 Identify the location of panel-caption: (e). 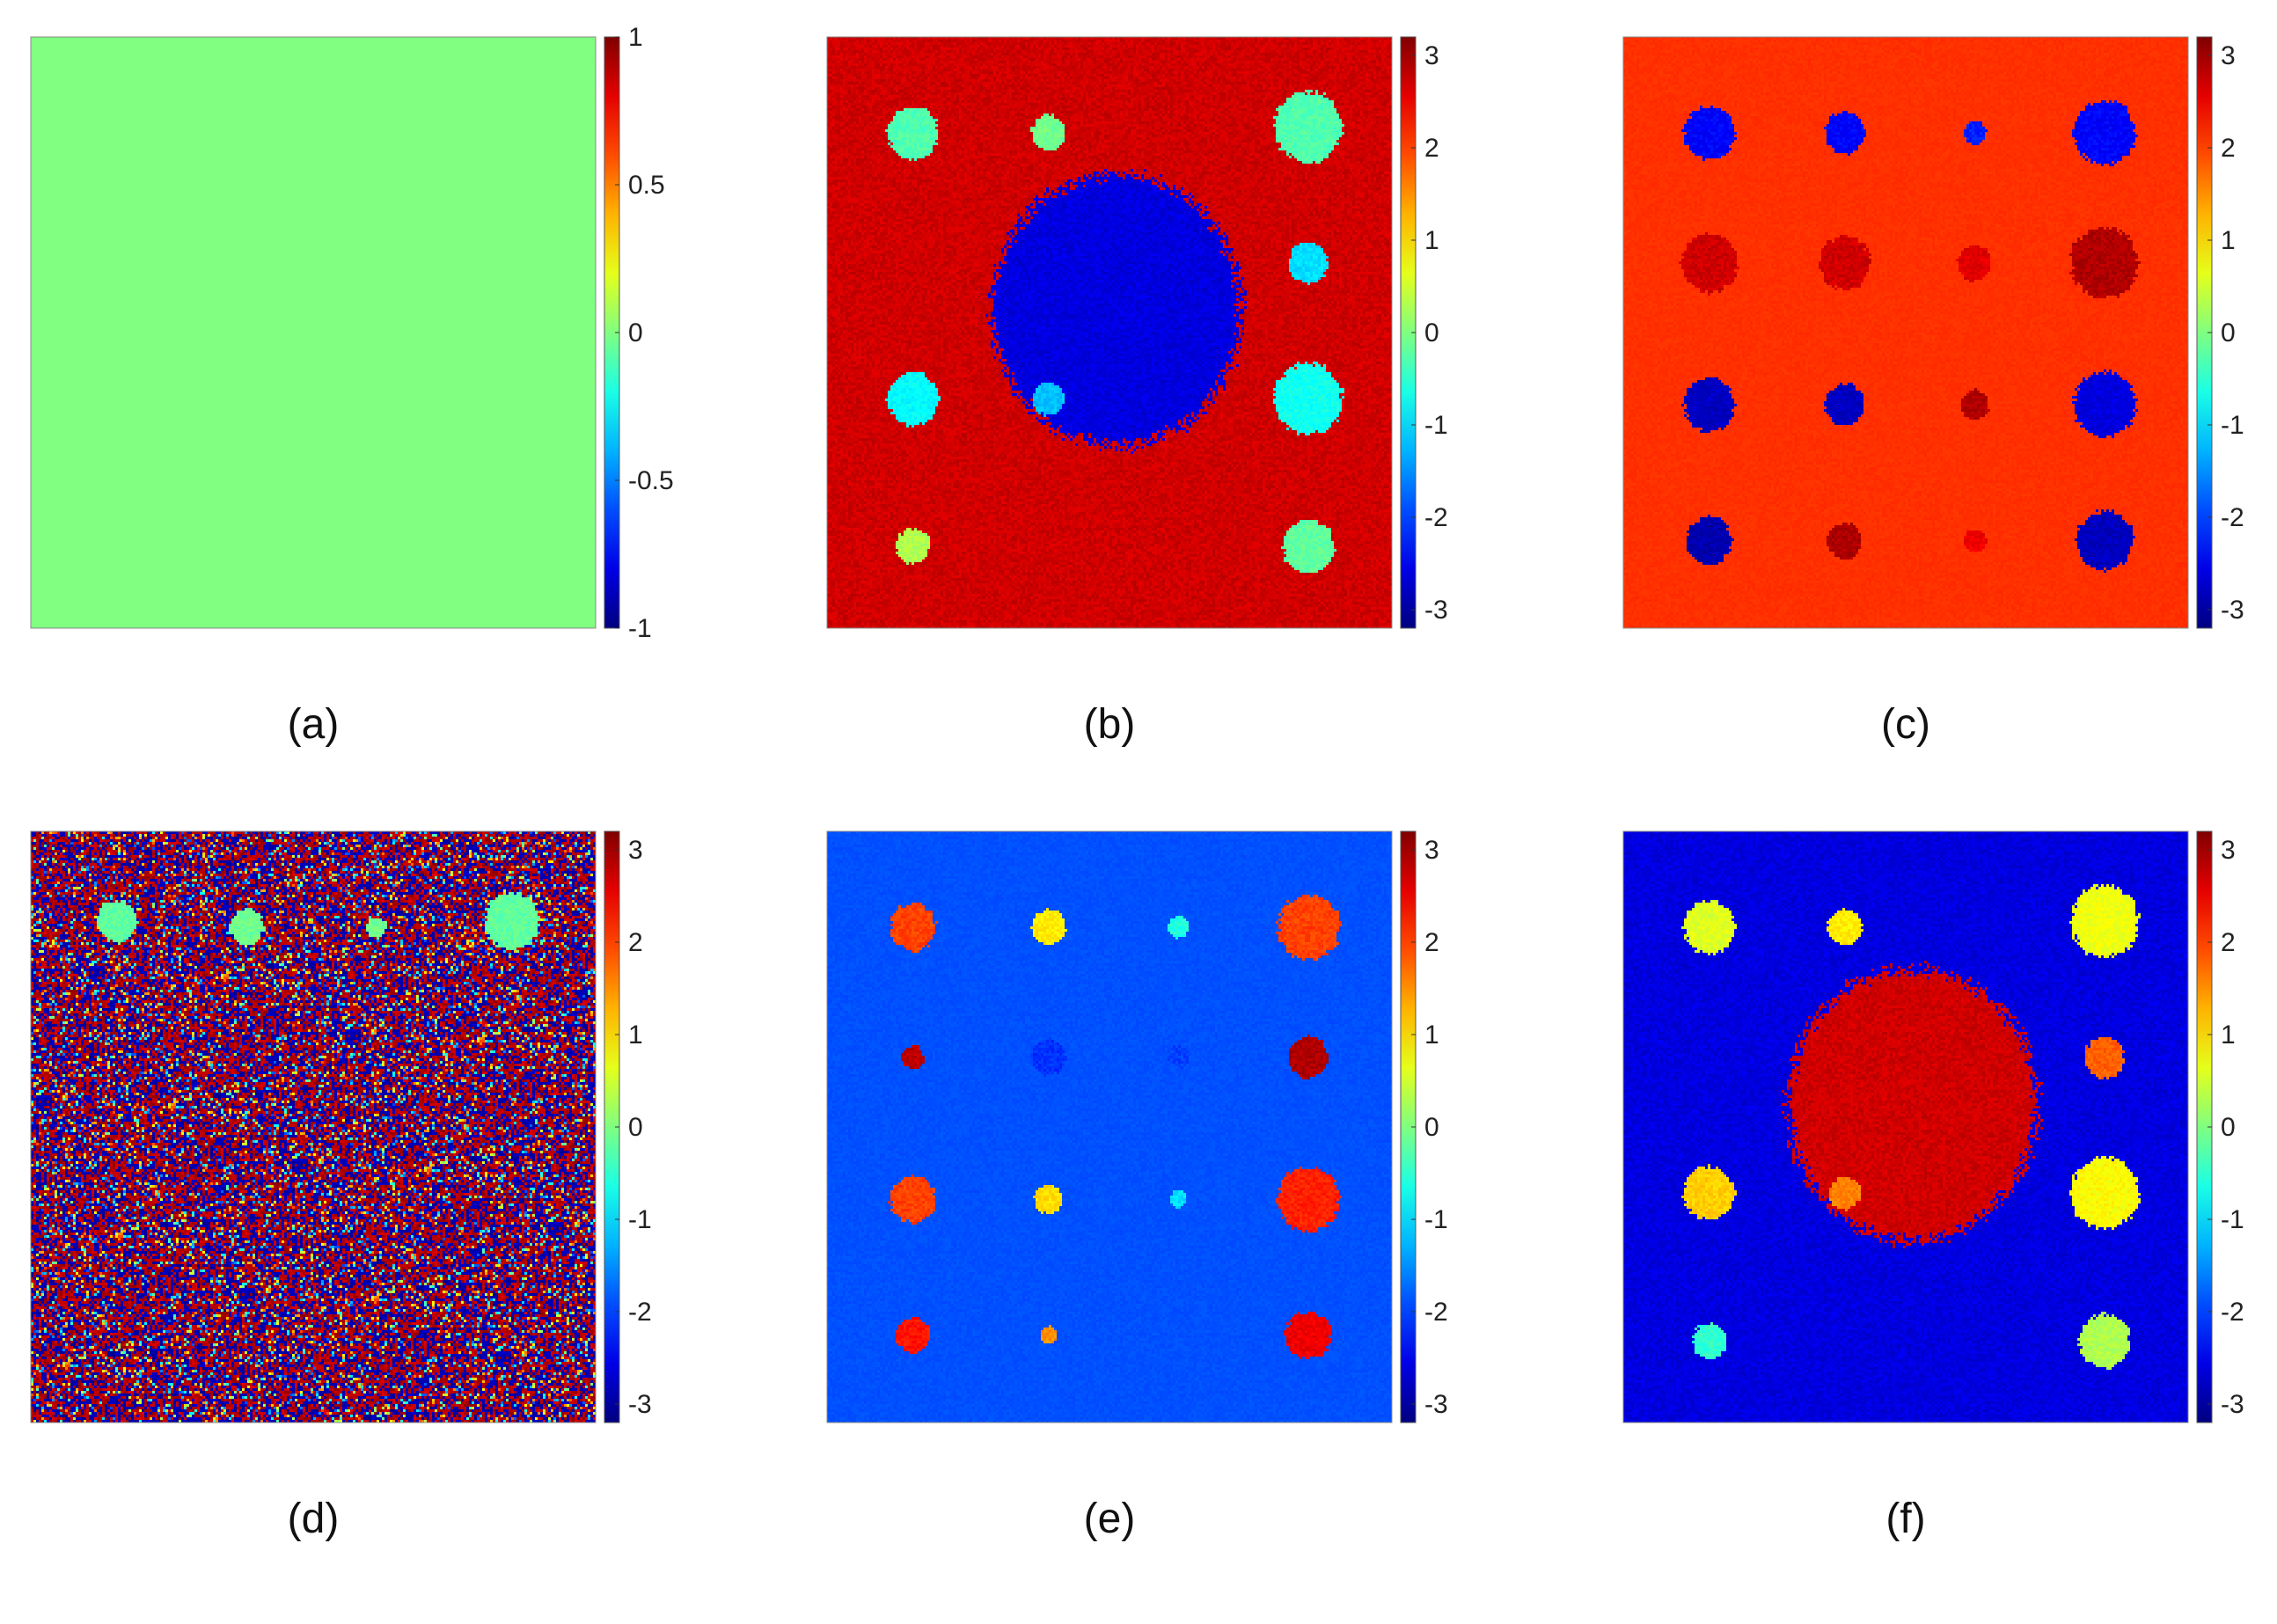
(1110, 1519).